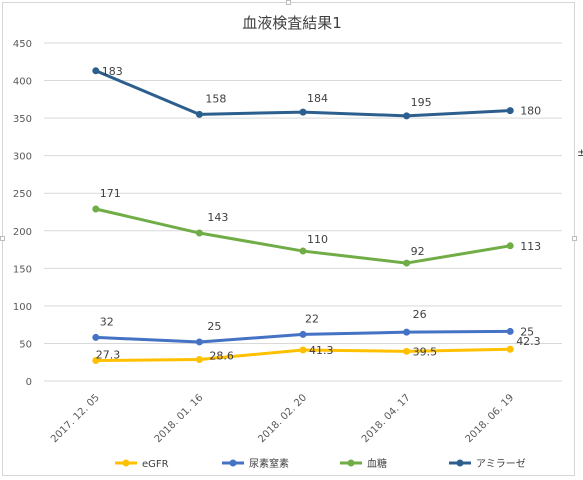  I want to click on series-1: 32 25 22 26 25, so click(313, 327).